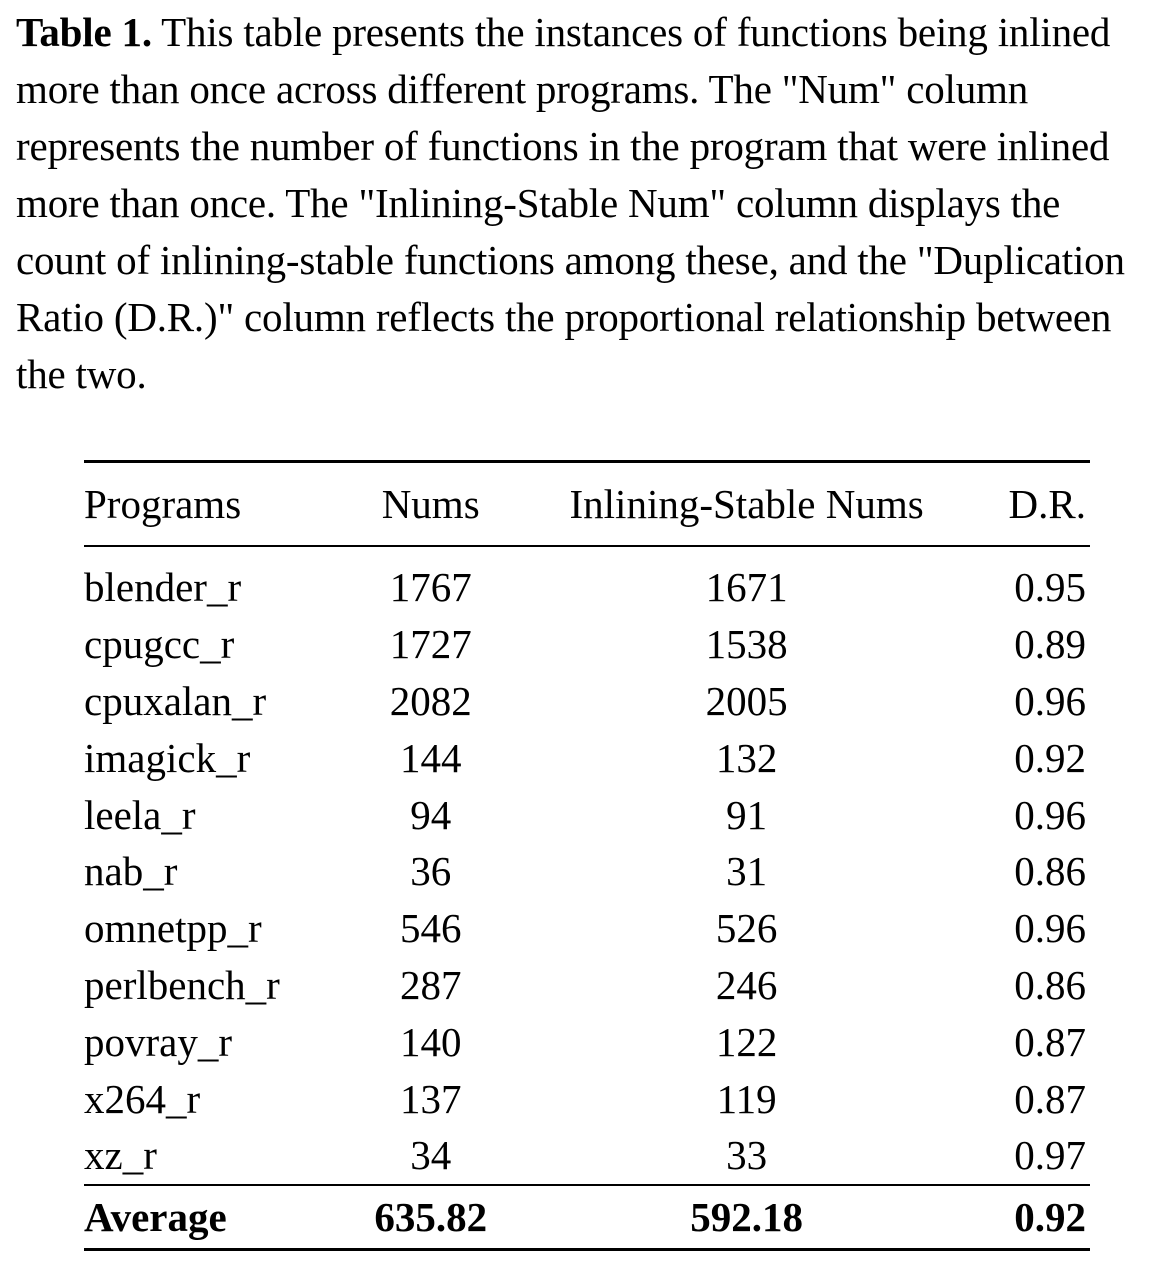 The image size is (1170, 1266). What do you see at coordinates (182, 984) in the screenshot?
I see `cell-program: perlbench_r` at bounding box center [182, 984].